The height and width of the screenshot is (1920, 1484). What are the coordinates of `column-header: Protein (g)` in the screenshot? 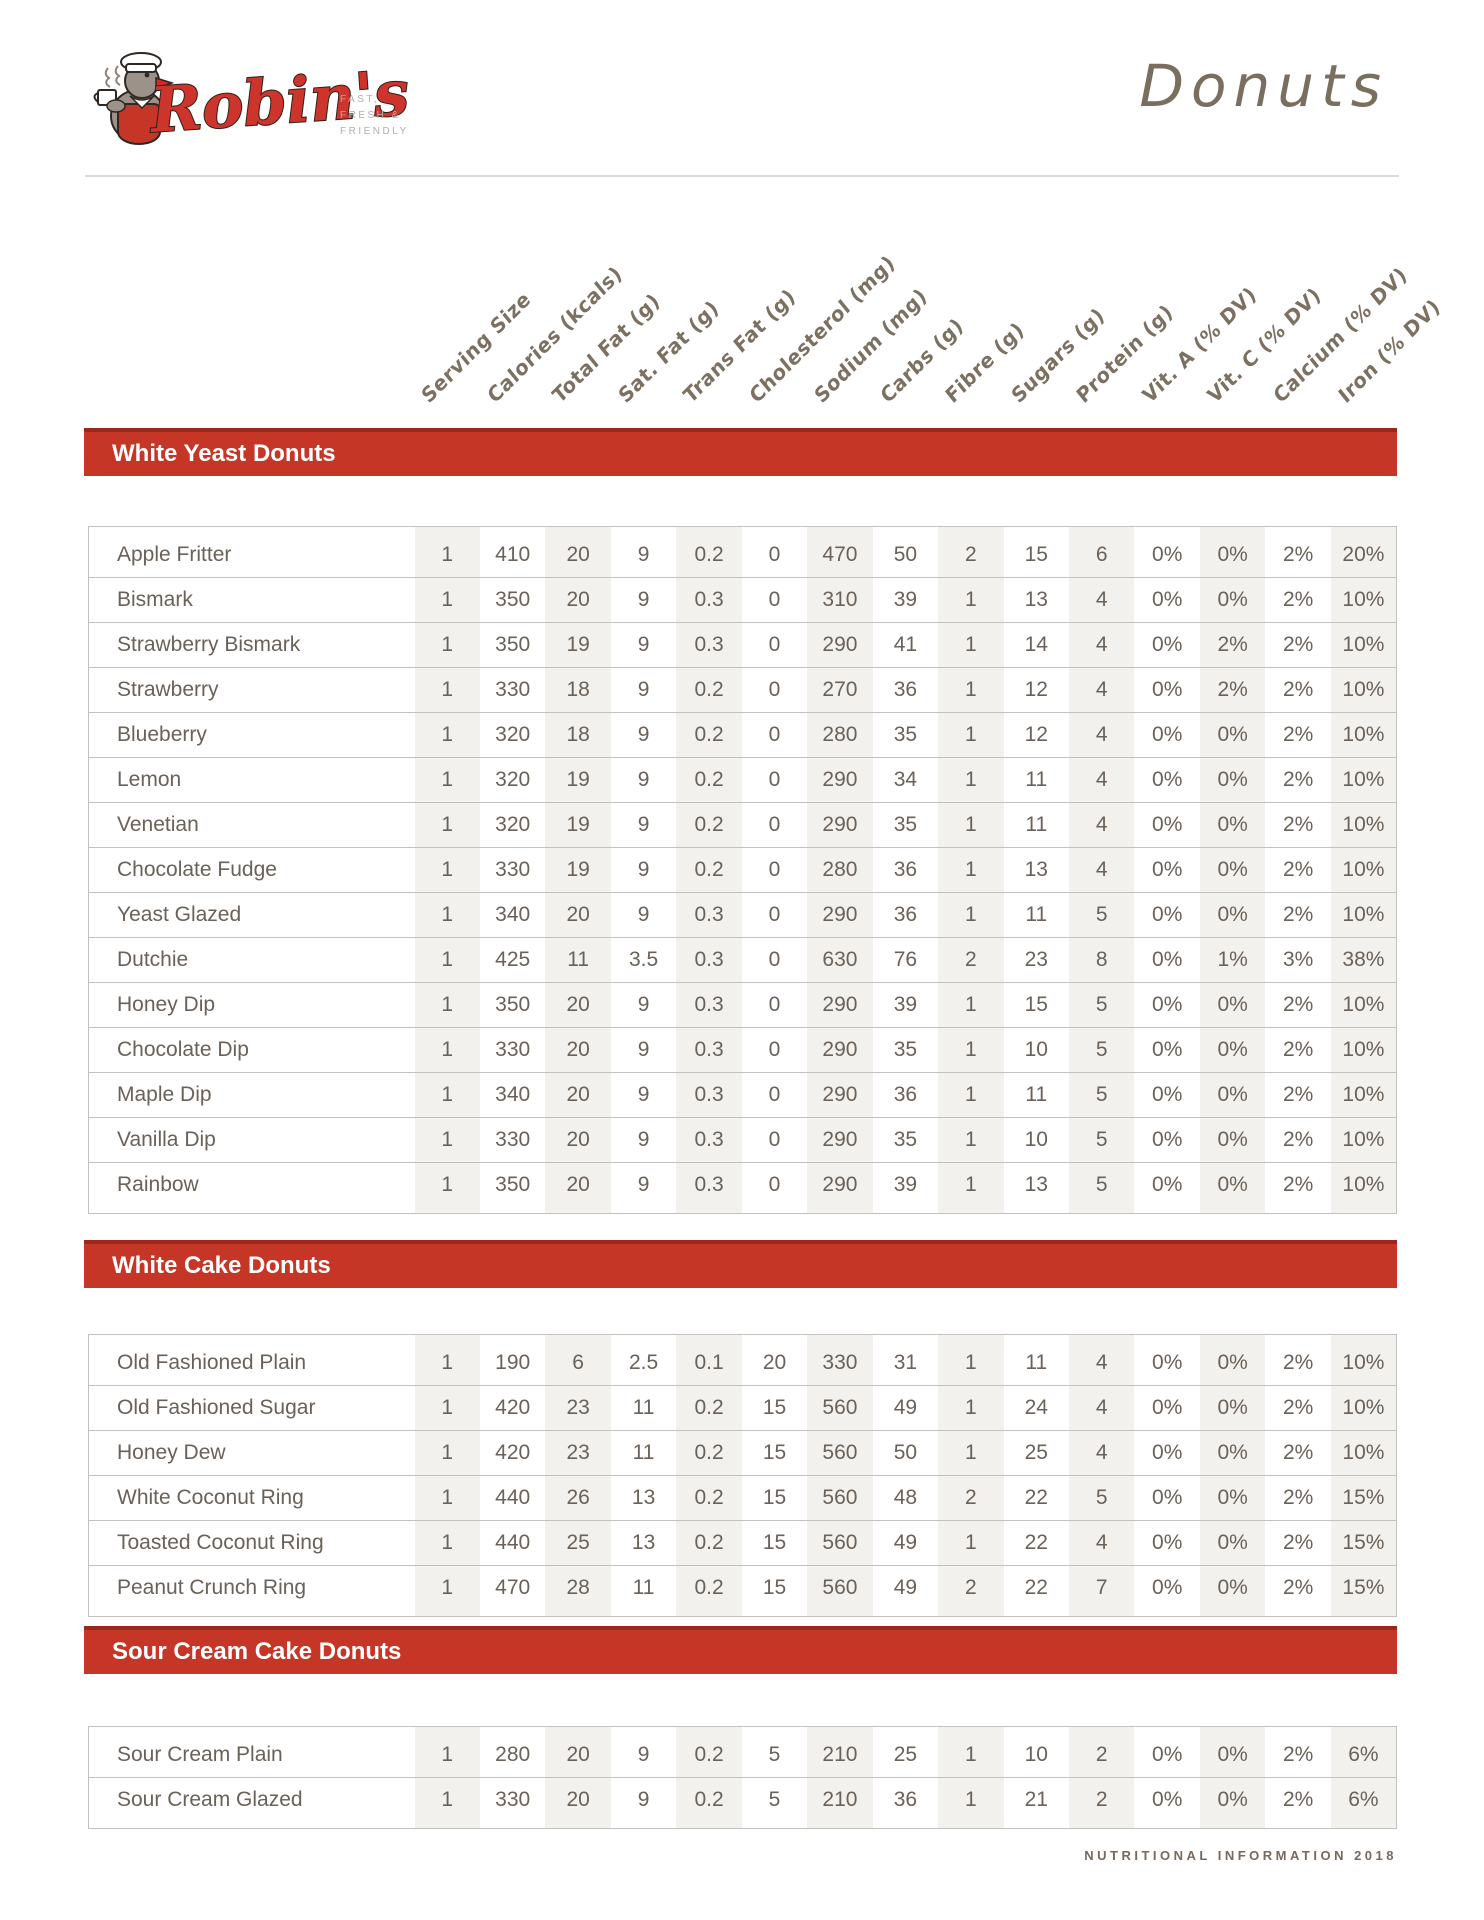 It's located at (1125, 353).